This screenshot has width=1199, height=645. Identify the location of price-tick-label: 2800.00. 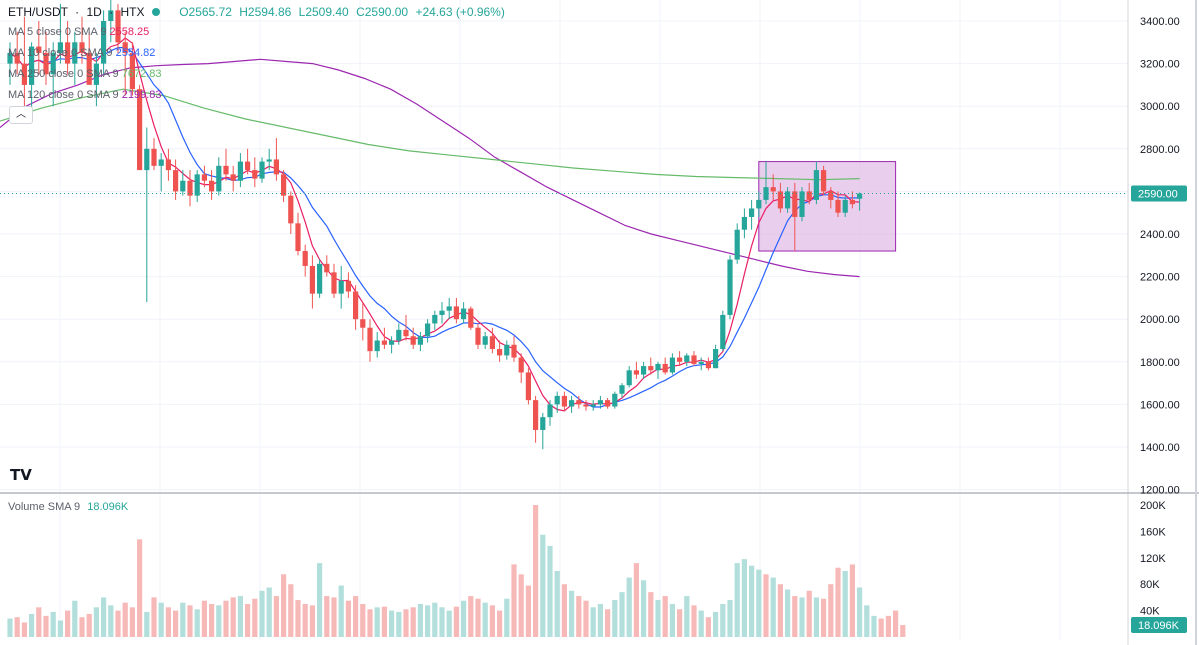
(1160, 150).